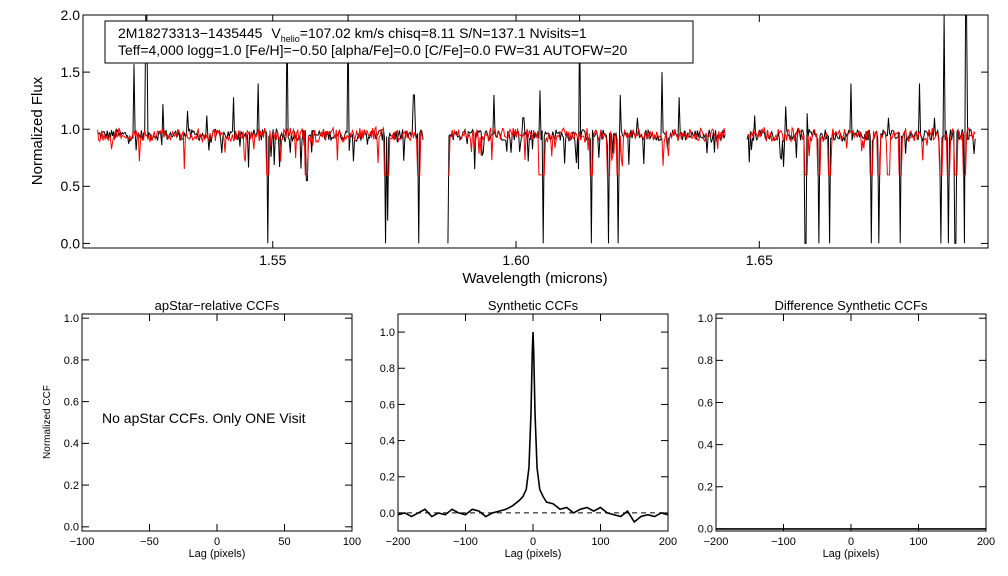 The image size is (1008, 576). I want to click on spectrum-ytick-label: 1.0, so click(71, 129).